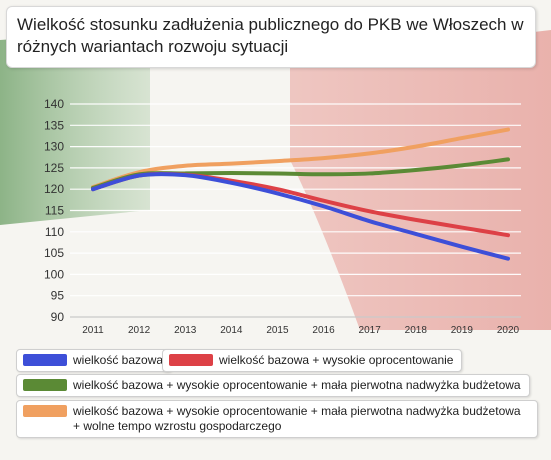 This screenshot has width=551, height=460. Describe the element at coordinates (54, 274) in the screenshot. I see `y-tick-label: 100` at that location.